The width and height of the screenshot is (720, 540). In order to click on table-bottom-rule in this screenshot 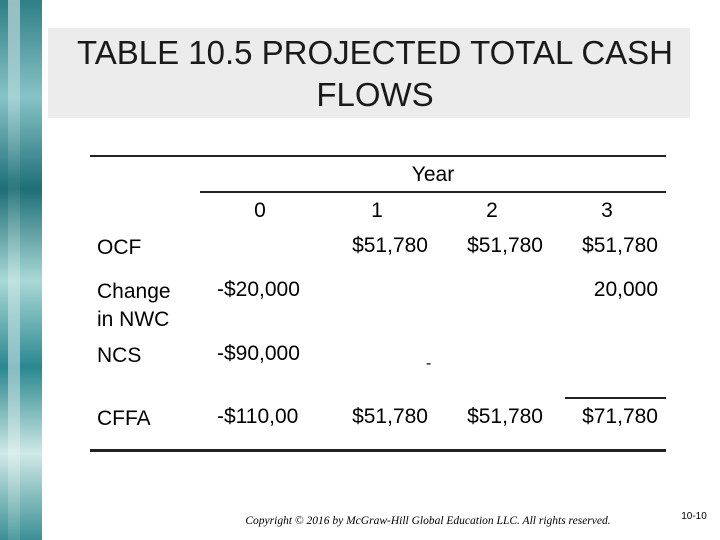, I will do `click(378, 450)`.